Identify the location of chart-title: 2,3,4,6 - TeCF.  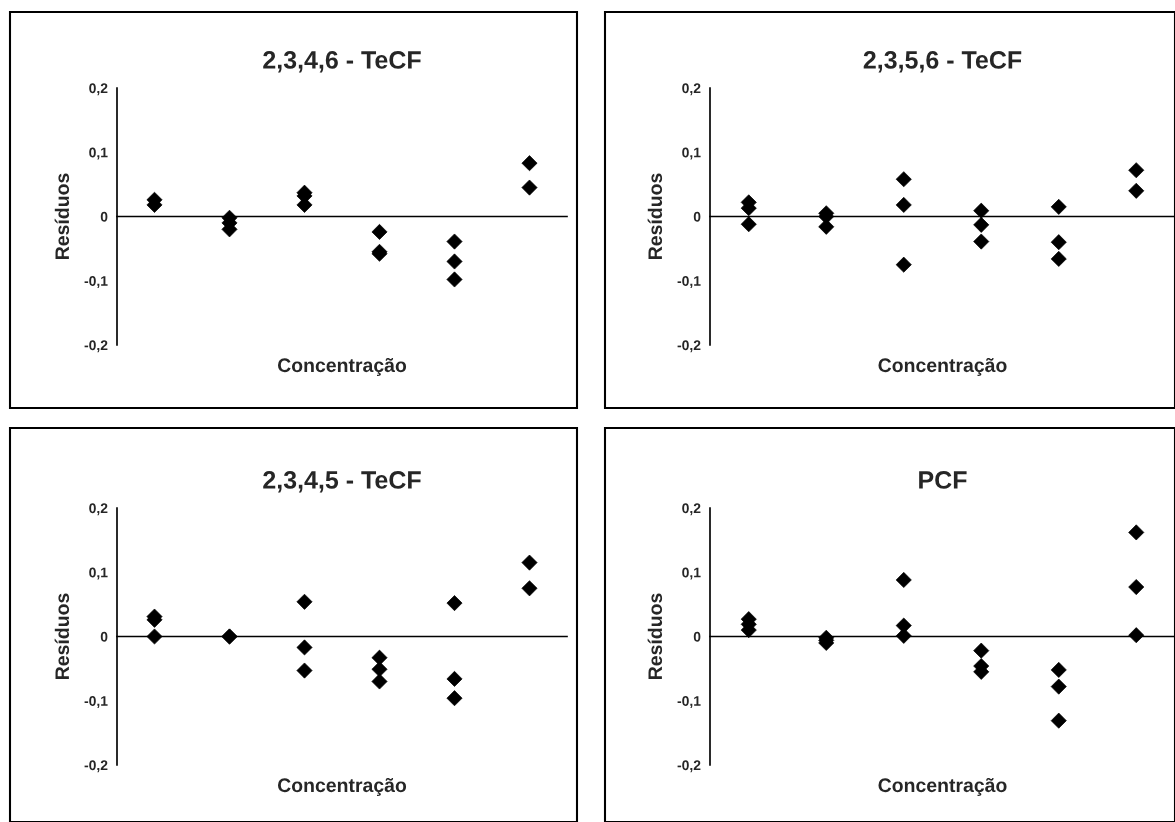
(342, 62).